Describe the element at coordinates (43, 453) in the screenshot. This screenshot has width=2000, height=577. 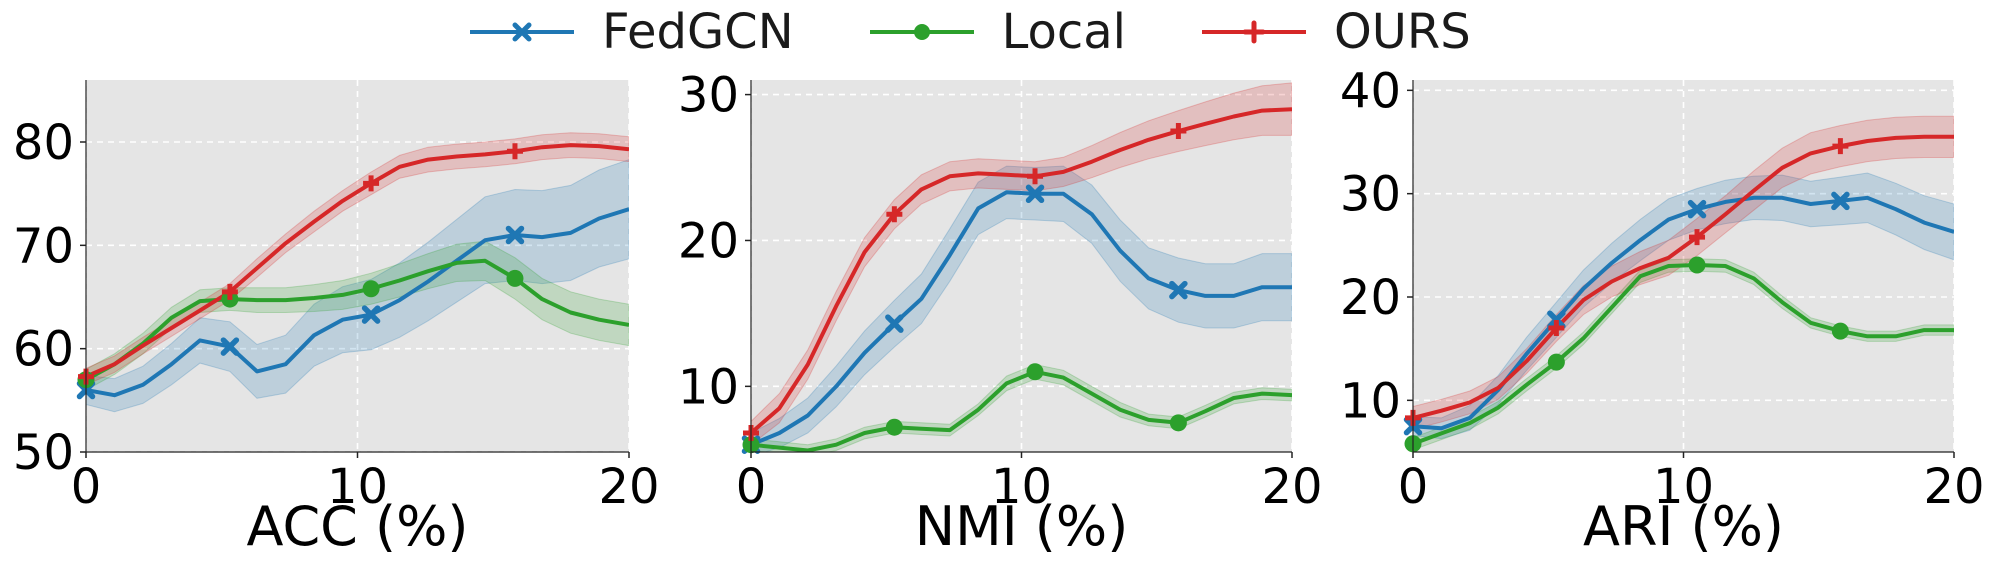
I see `y-tick-label: 50` at that location.